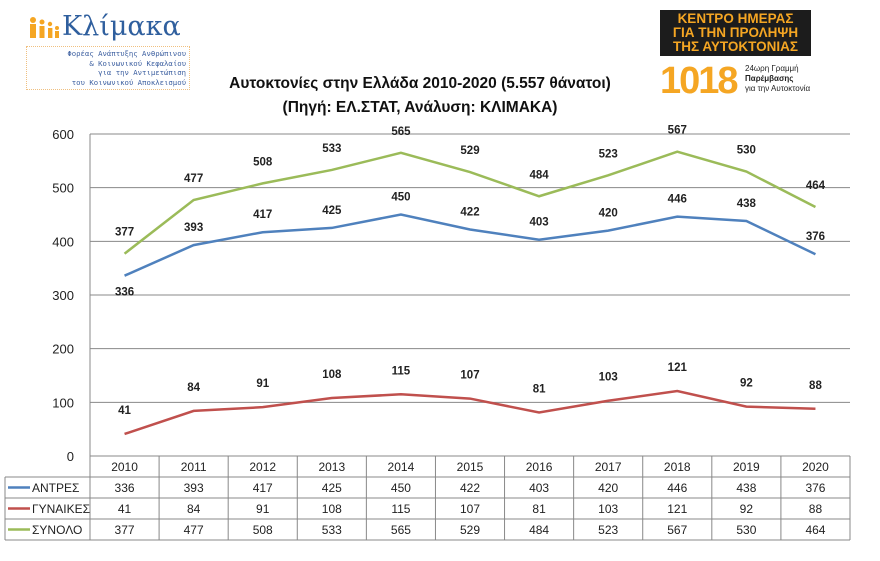 The width and height of the screenshot is (880, 561). What do you see at coordinates (816, 186) in the screenshot?
I see `data-label: 464` at bounding box center [816, 186].